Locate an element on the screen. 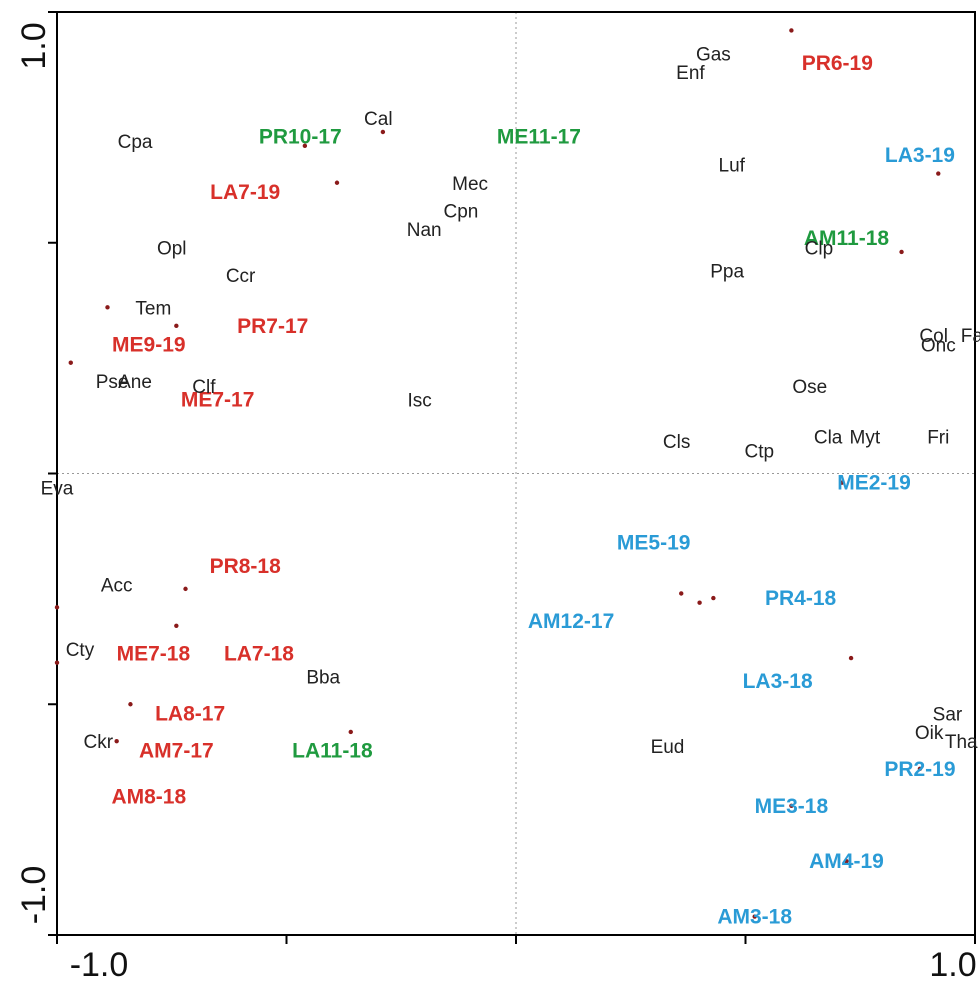 The width and height of the screenshot is (980, 981). x-tick-label-min: -1.0 is located at coordinates (99, 963).